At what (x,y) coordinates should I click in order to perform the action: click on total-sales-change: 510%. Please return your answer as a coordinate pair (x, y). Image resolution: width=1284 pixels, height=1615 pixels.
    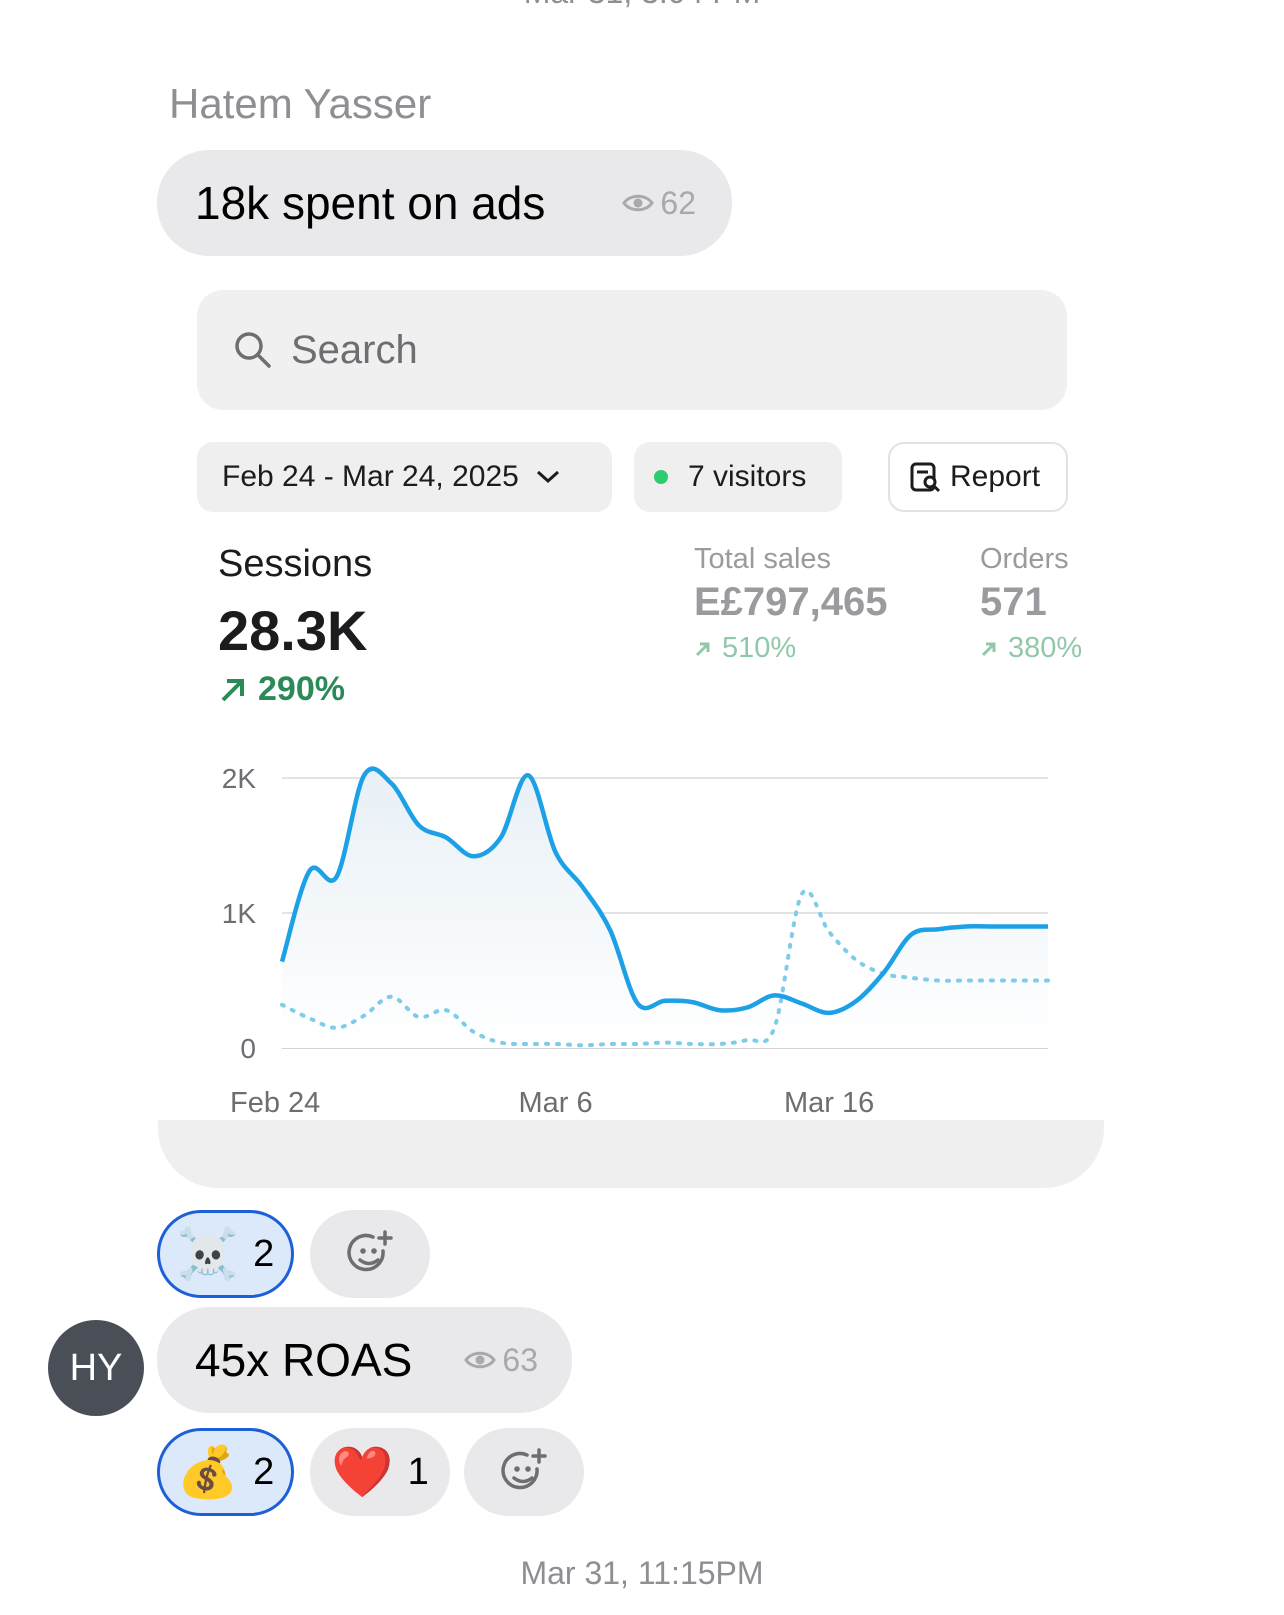
    Looking at the image, I should click on (745, 648).